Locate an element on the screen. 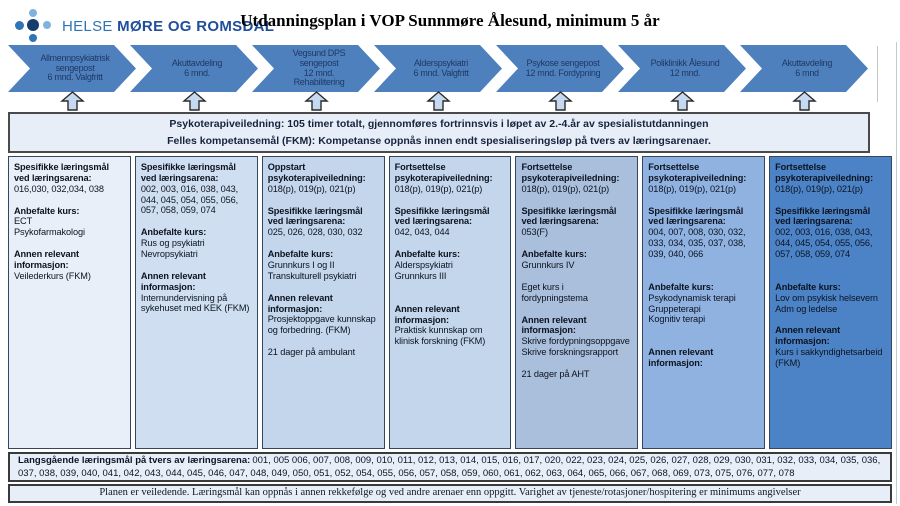 This screenshot has height=506, width=900. timeline-stage: Psykose sengepost 12 mnd. Fordypning is located at coordinates (560, 68).